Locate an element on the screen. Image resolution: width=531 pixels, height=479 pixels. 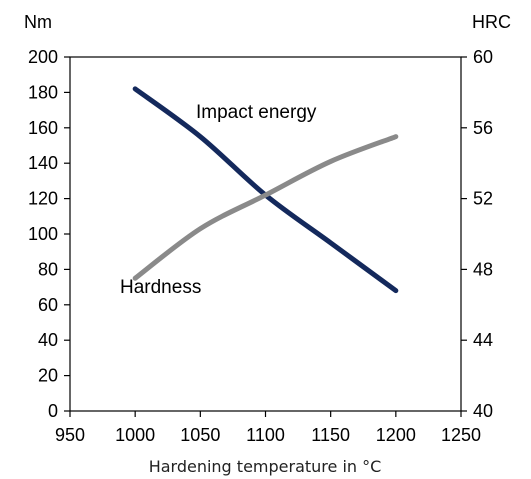
series-label-hardness: Hardness is located at coordinates (160, 287).